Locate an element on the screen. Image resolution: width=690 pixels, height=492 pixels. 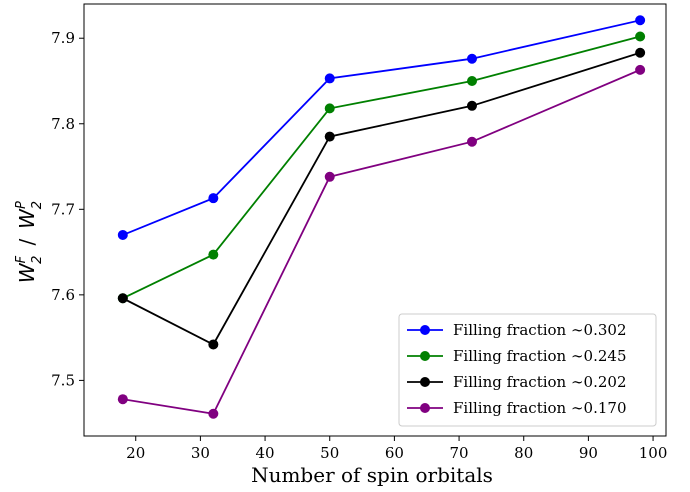
y-label-slash: / is located at coordinates (27, 242).